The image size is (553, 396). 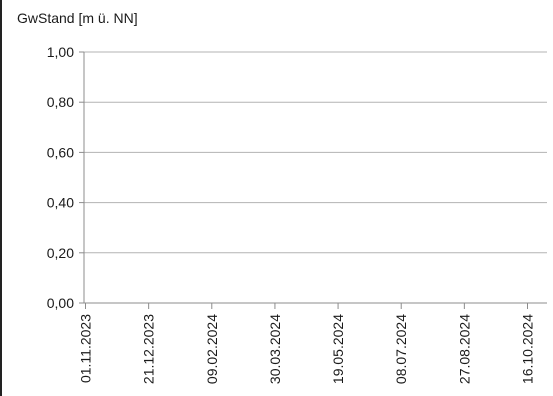 I want to click on x-tick-label-1: 21.12.2023, so click(x=149, y=349).